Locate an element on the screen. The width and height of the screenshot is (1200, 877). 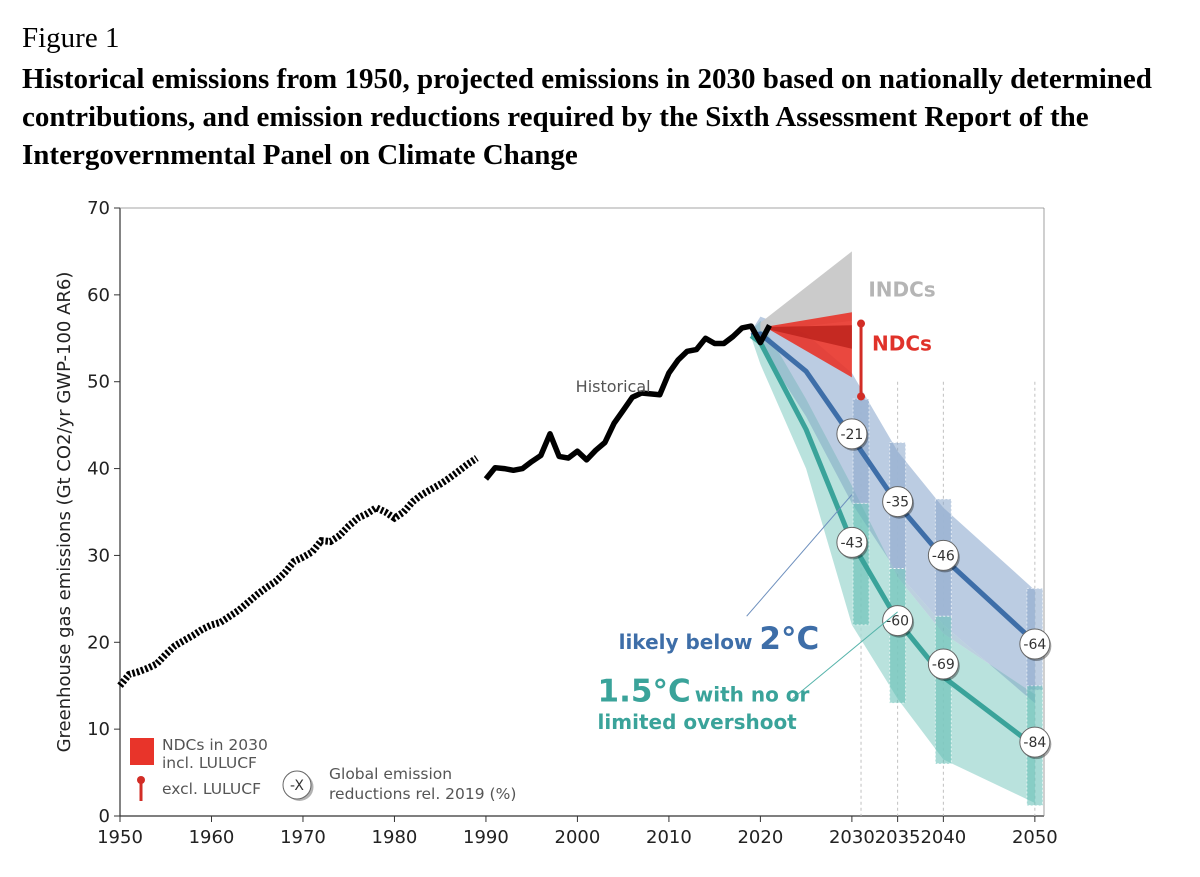
one-five-c-temp: 1.5 is located at coordinates (625, 691).